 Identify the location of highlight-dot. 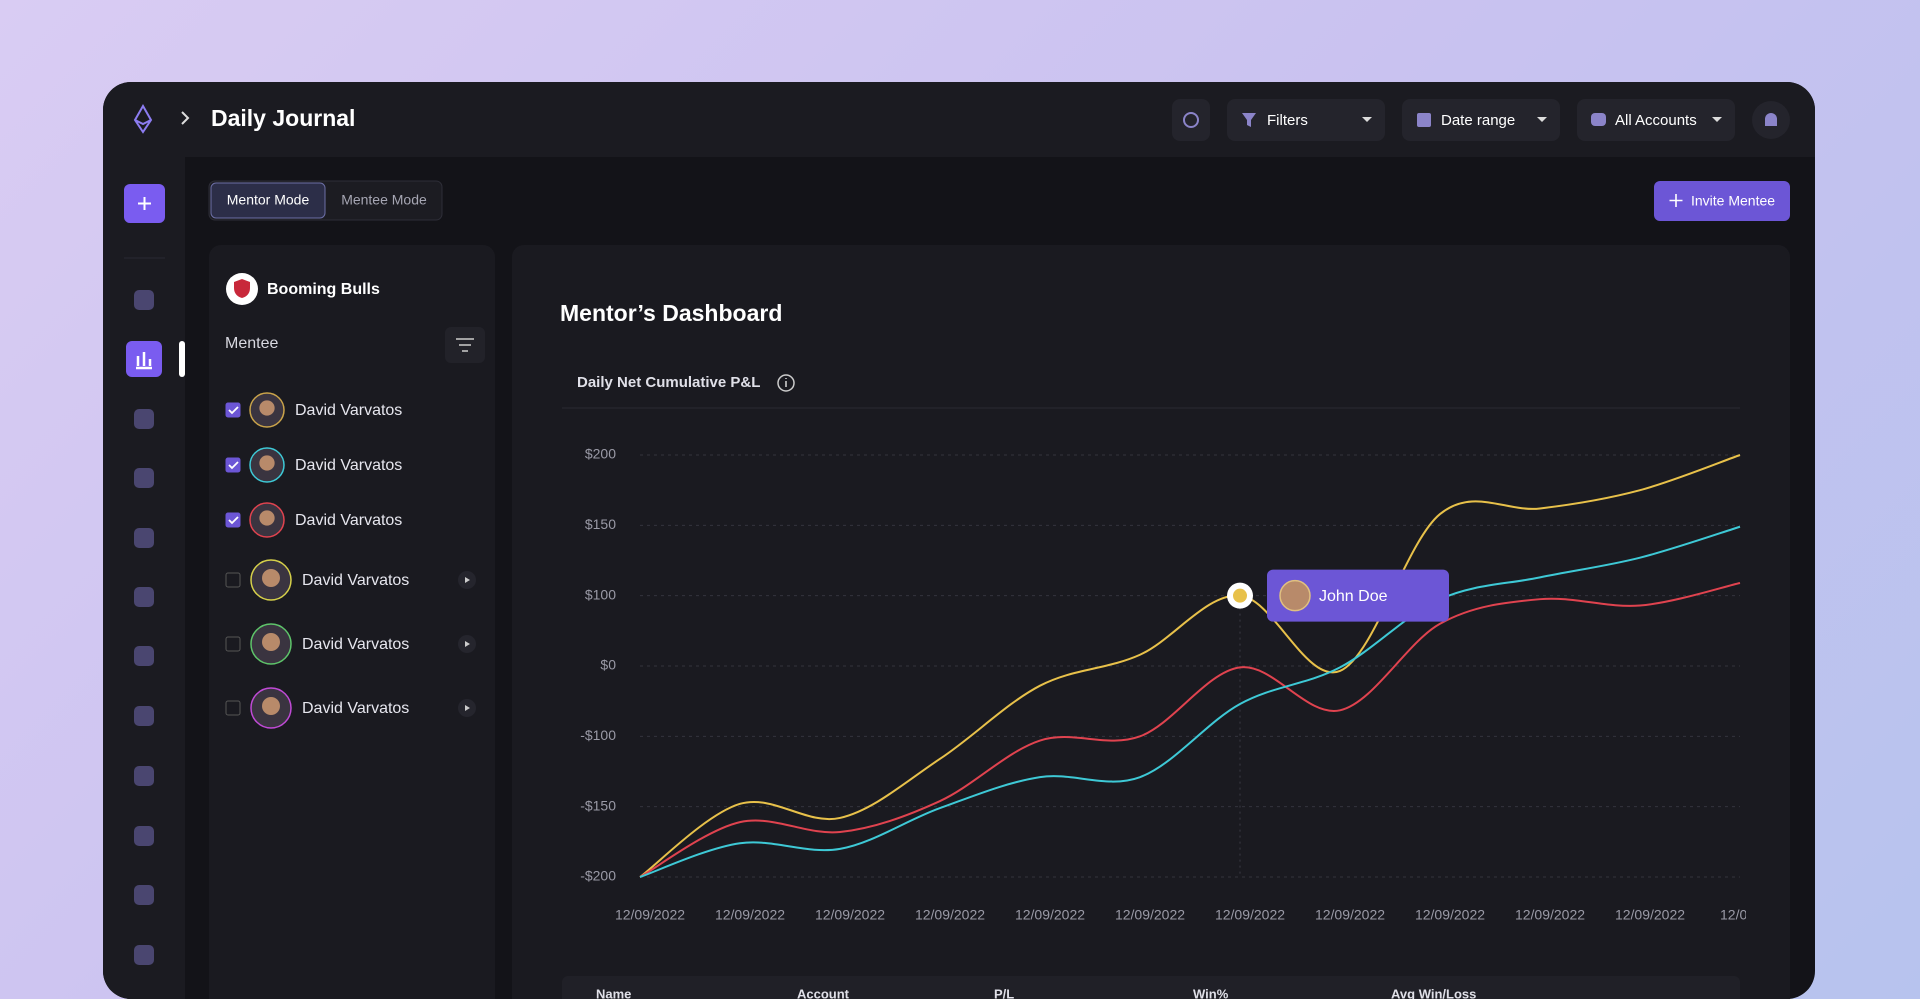
(1240, 595).